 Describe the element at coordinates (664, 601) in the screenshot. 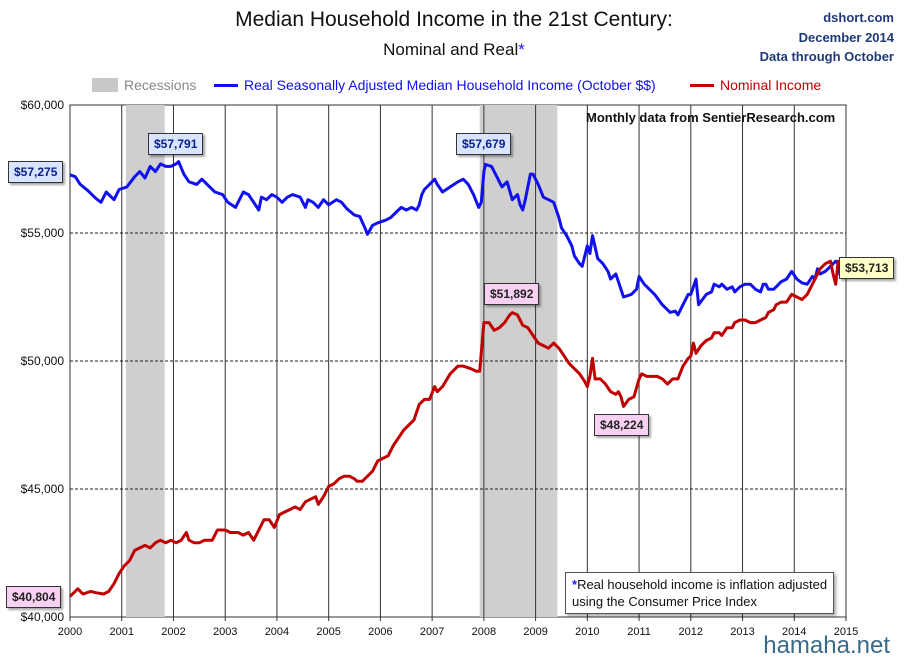

I see `footnote-text-2: using the Consumer Price Index` at that location.